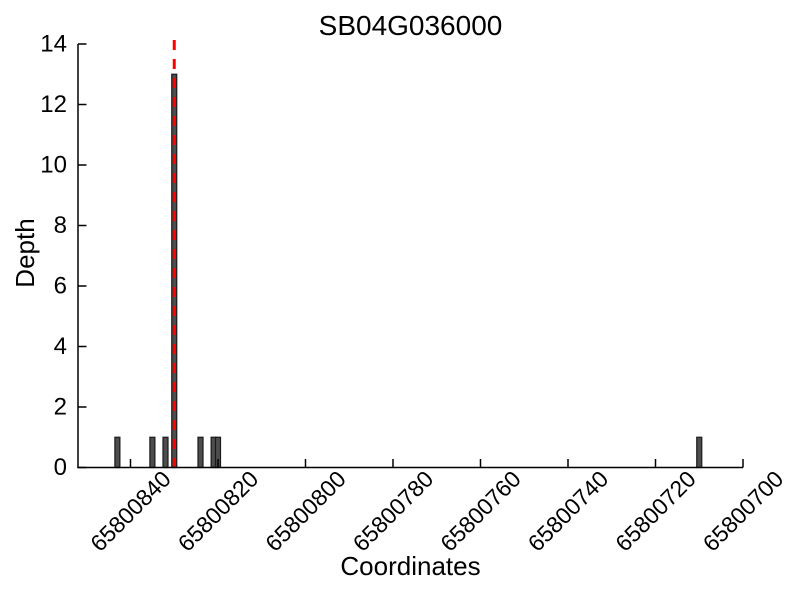 Image resolution: width=800 pixels, height=600 pixels. Describe the element at coordinates (480, 511) in the screenshot. I see `x-tick-label: 65800760` at that location.